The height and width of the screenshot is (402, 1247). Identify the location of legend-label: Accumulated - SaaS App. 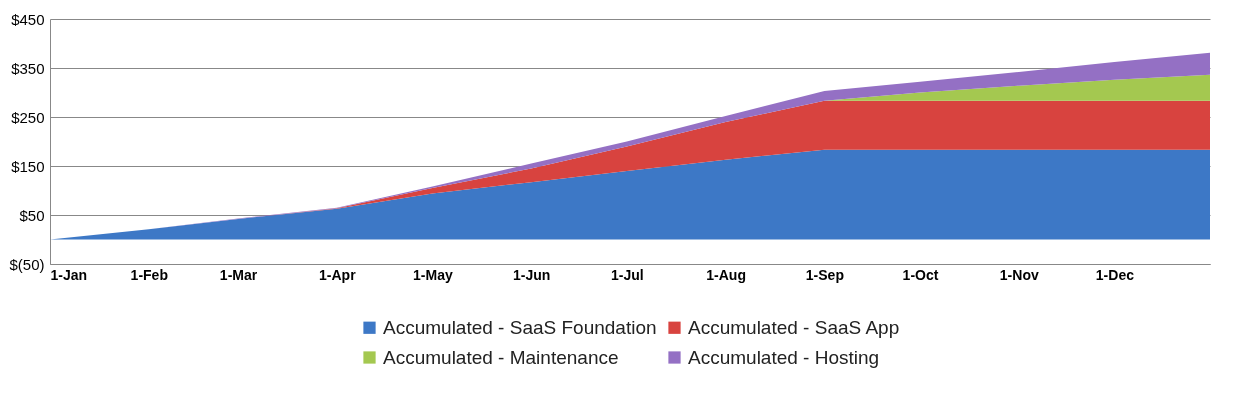
(794, 327).